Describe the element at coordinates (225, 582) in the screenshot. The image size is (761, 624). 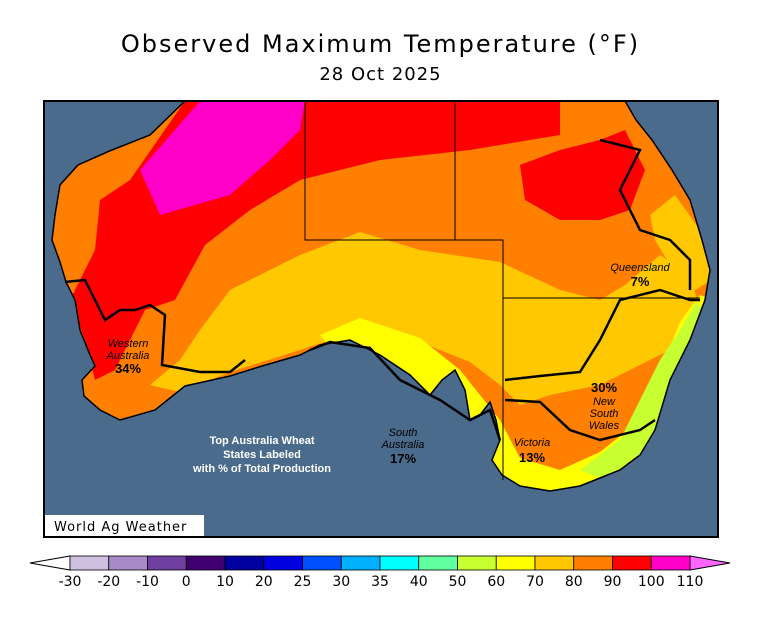
I see `legend-tick-label: 10` at that location.